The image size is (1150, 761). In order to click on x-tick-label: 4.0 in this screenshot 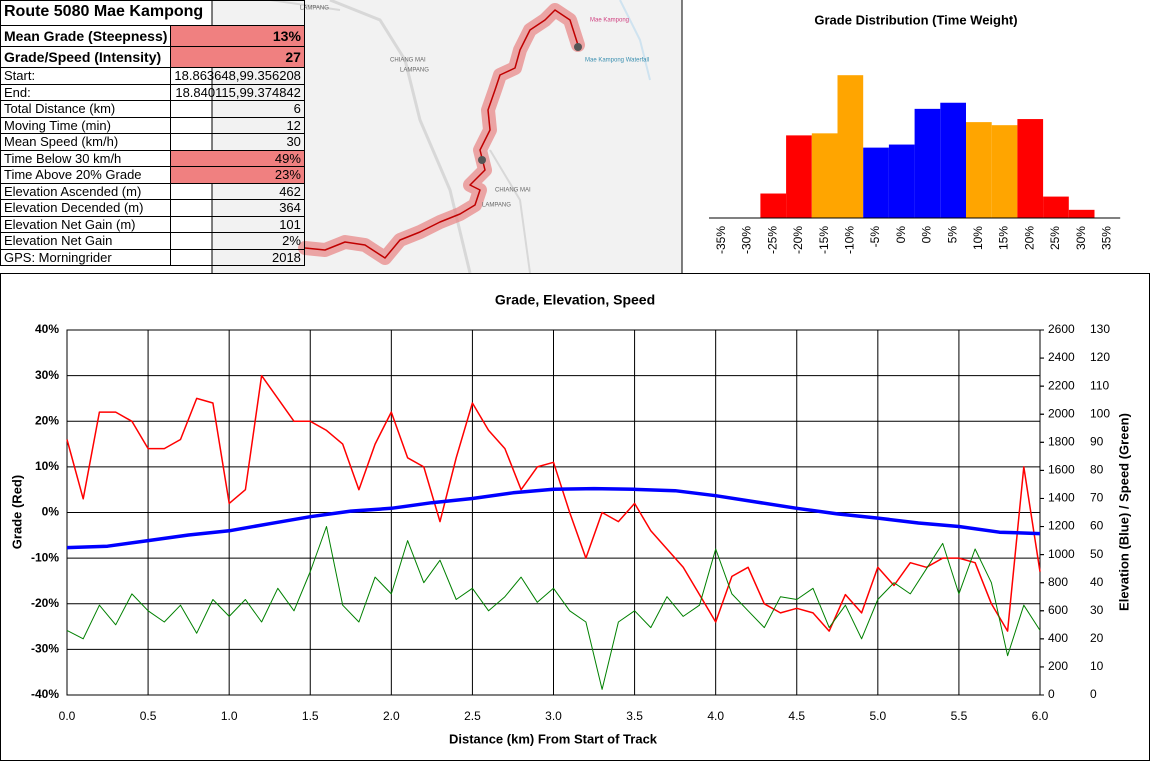, I will do `click(715, 716)`.